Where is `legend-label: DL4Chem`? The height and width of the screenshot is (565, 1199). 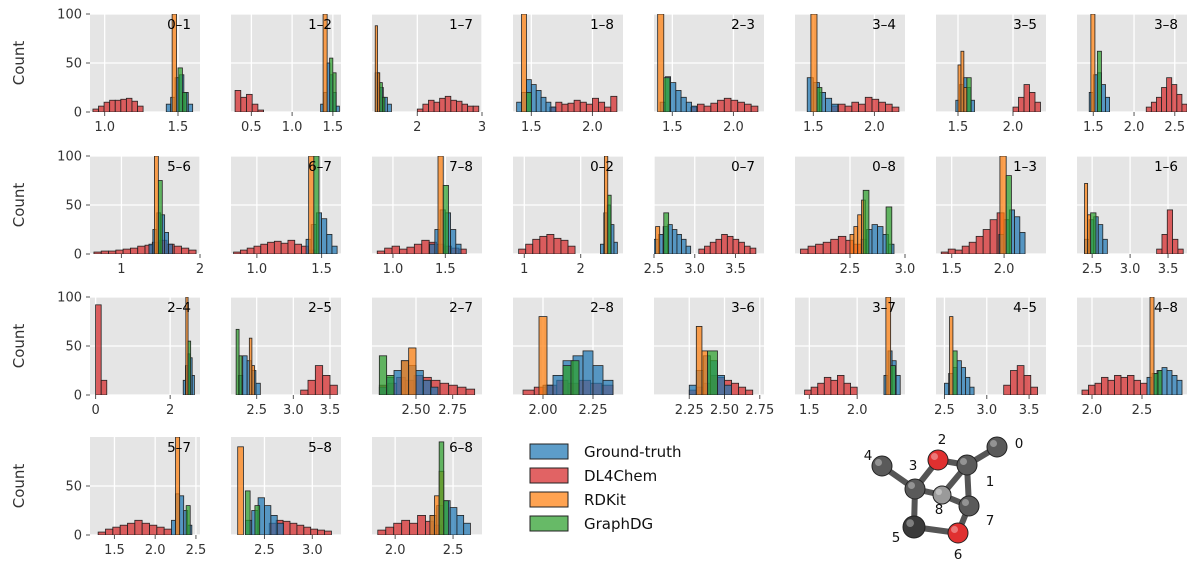 legend-label: DL4Chem is located at coordinates (620, 476).